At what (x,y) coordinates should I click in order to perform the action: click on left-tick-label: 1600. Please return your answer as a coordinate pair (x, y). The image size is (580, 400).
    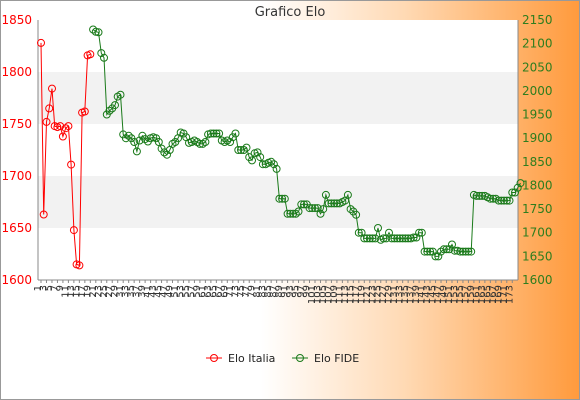
    Looking at the image, I should click on (16, 280).